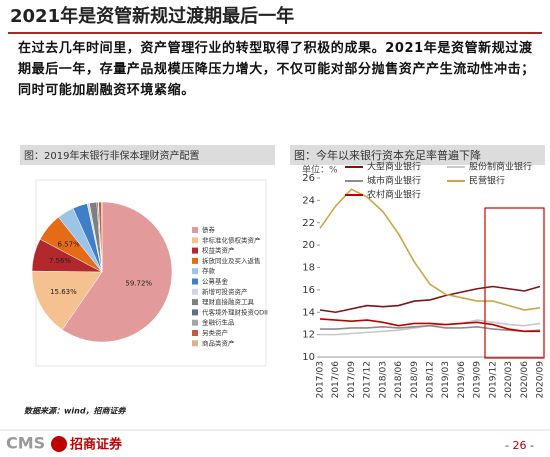 This screenshot has width=550, height=457. Describe the element at coordinates (462, 380) in the screenshot. I see `x-tick-label: 2019/06` at that location.